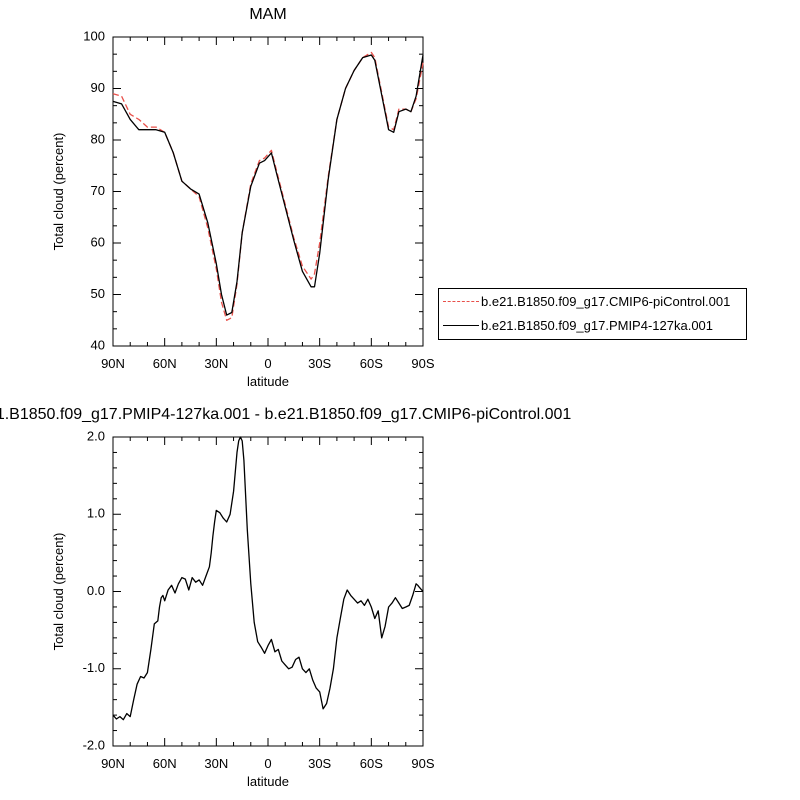  I want to click on y-tick-label: -1.0, so click(94, 667).